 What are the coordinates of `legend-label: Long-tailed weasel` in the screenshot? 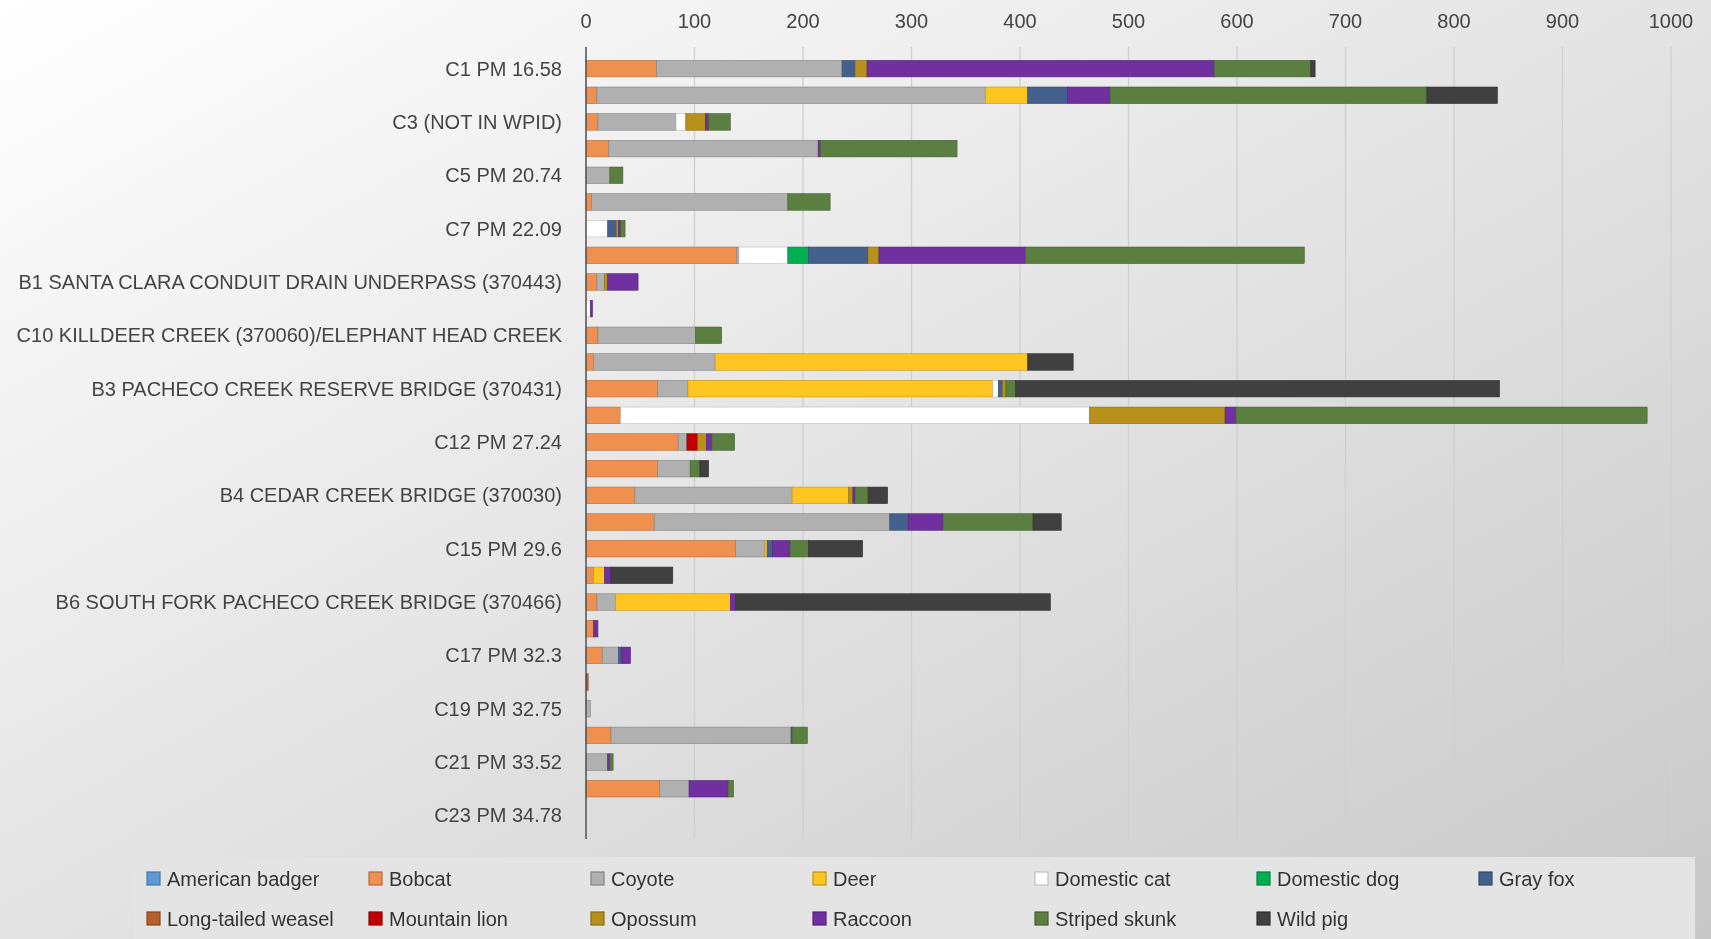 It's located at (250, 919).